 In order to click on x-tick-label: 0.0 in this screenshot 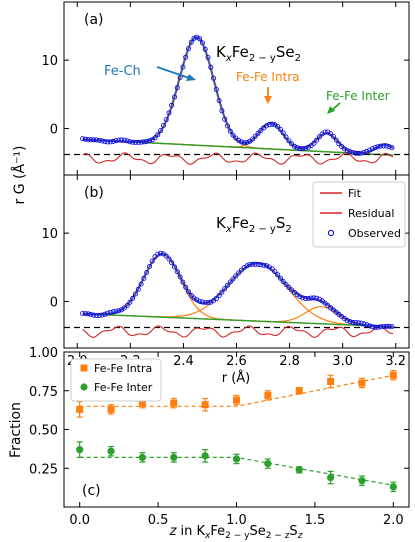, I will do `click(79, 520)`.